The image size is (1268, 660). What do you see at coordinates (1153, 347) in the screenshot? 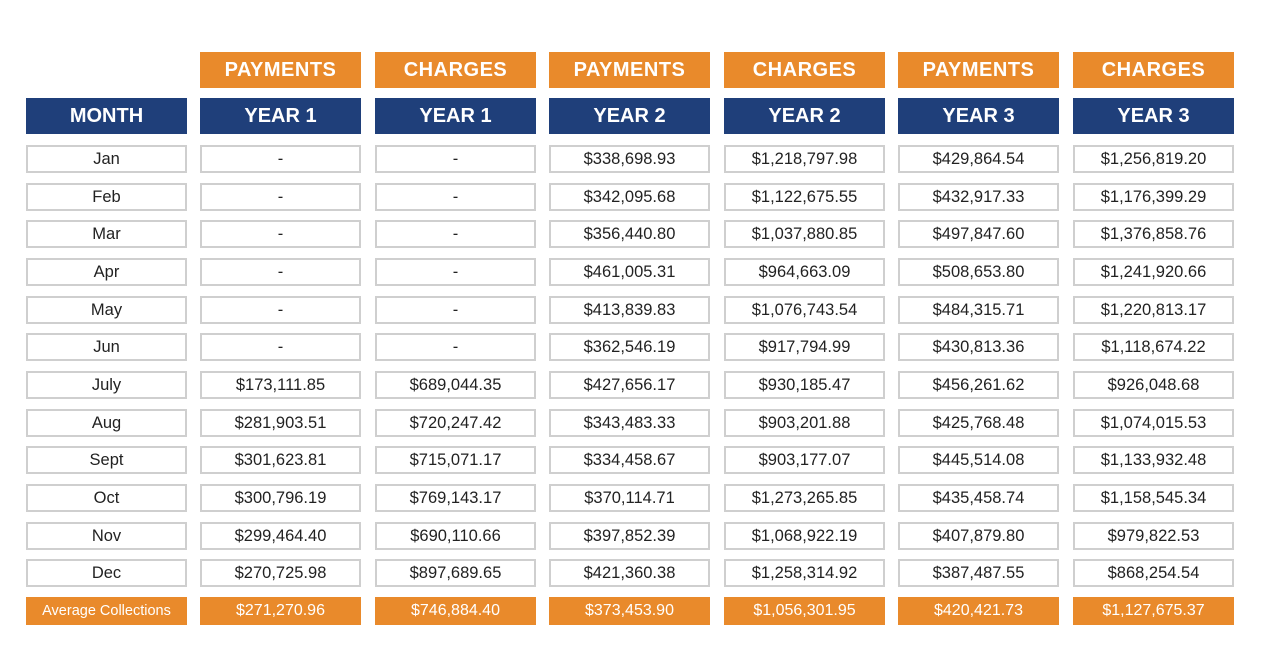
I see `value-cell: $1,118,674.22` at bounding box center [1153, 347].